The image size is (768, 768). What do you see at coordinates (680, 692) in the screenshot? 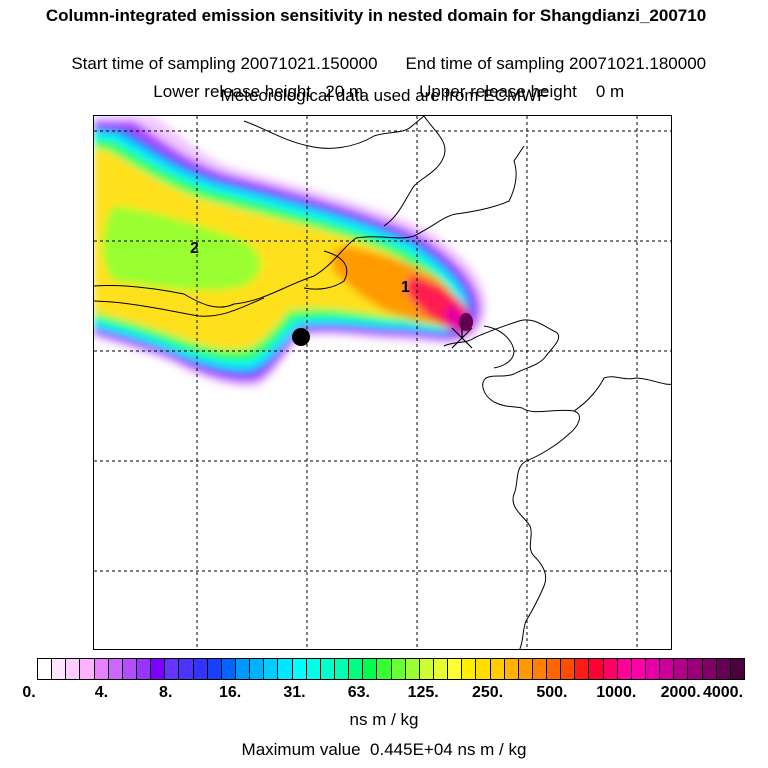
I see `colorbar-tick-label: 2000.` at bounding box center [680, 692].